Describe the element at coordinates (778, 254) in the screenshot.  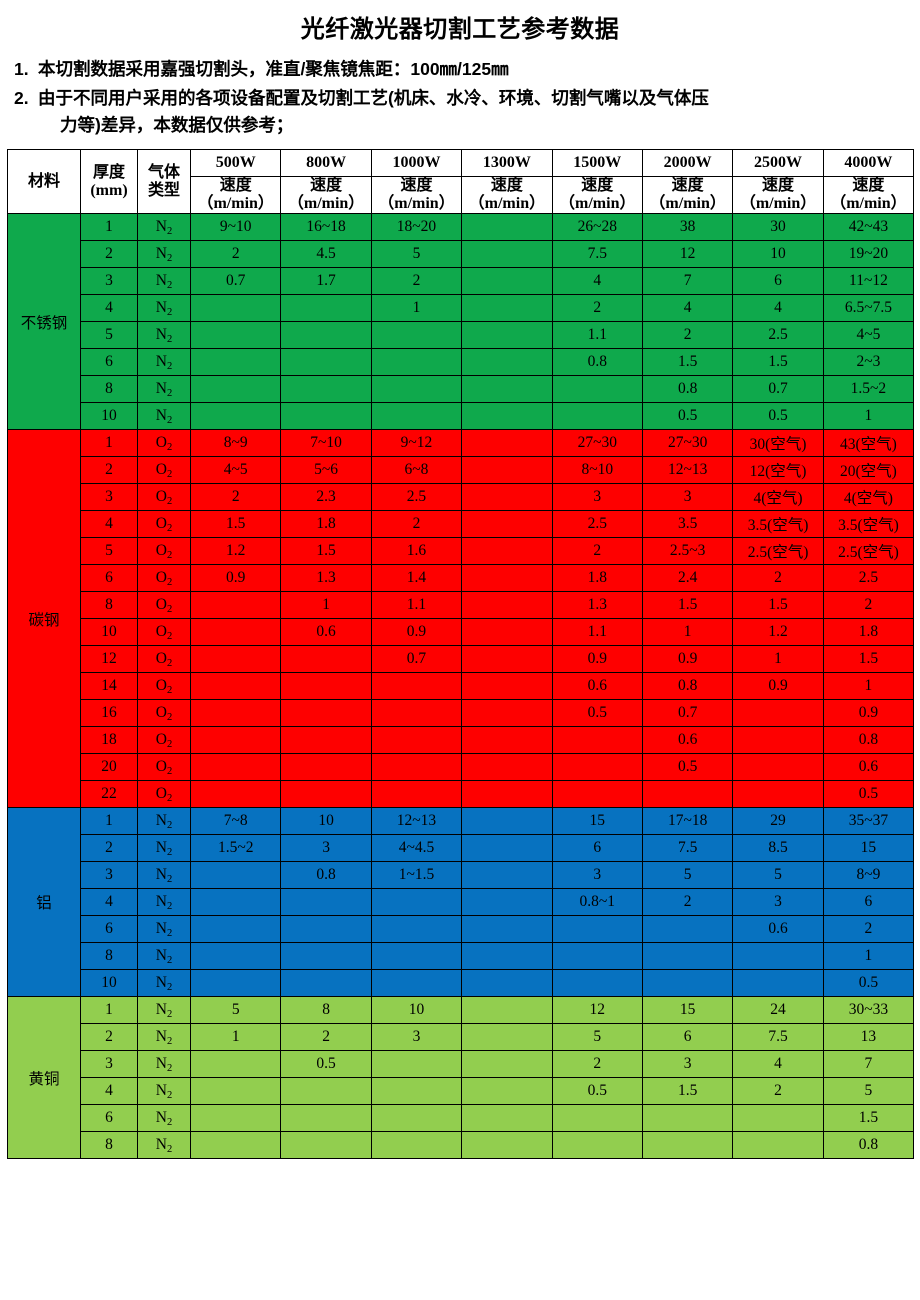
I see `speed-cell: 10` at that location.